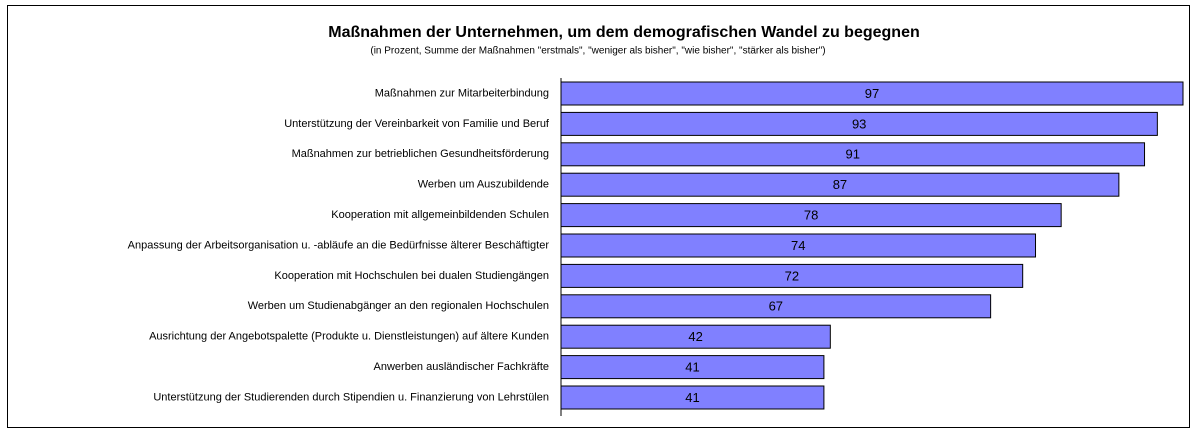 The image size is (1198, 432). Describe the element at coordinates (461, 367) in the screenshot. I see `category-label: Anwerben ausländischer Fachkräfte` at that location.